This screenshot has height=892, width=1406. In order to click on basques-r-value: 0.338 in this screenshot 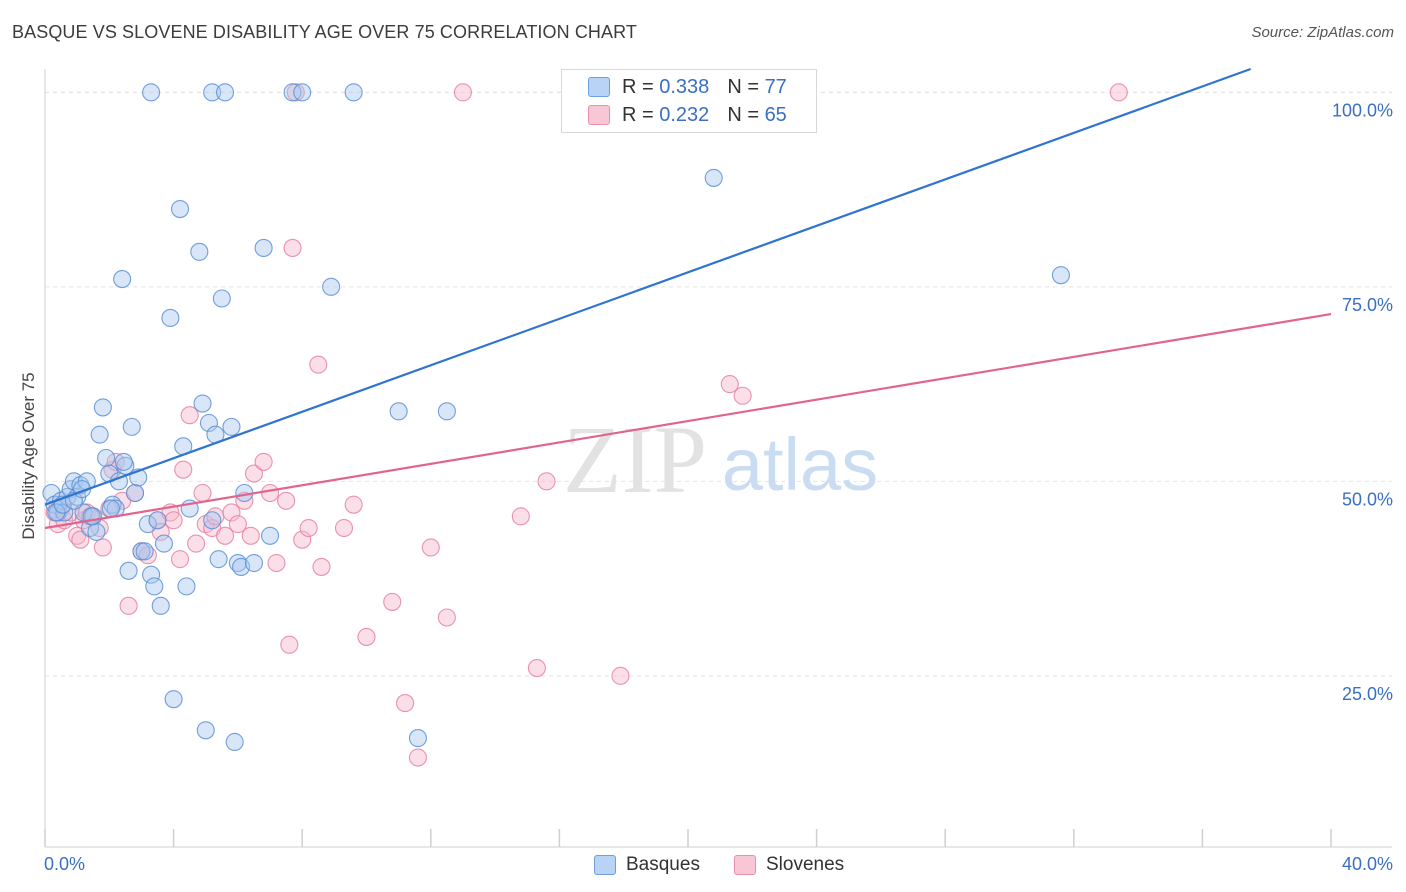, I will do `click(684, 86)`.